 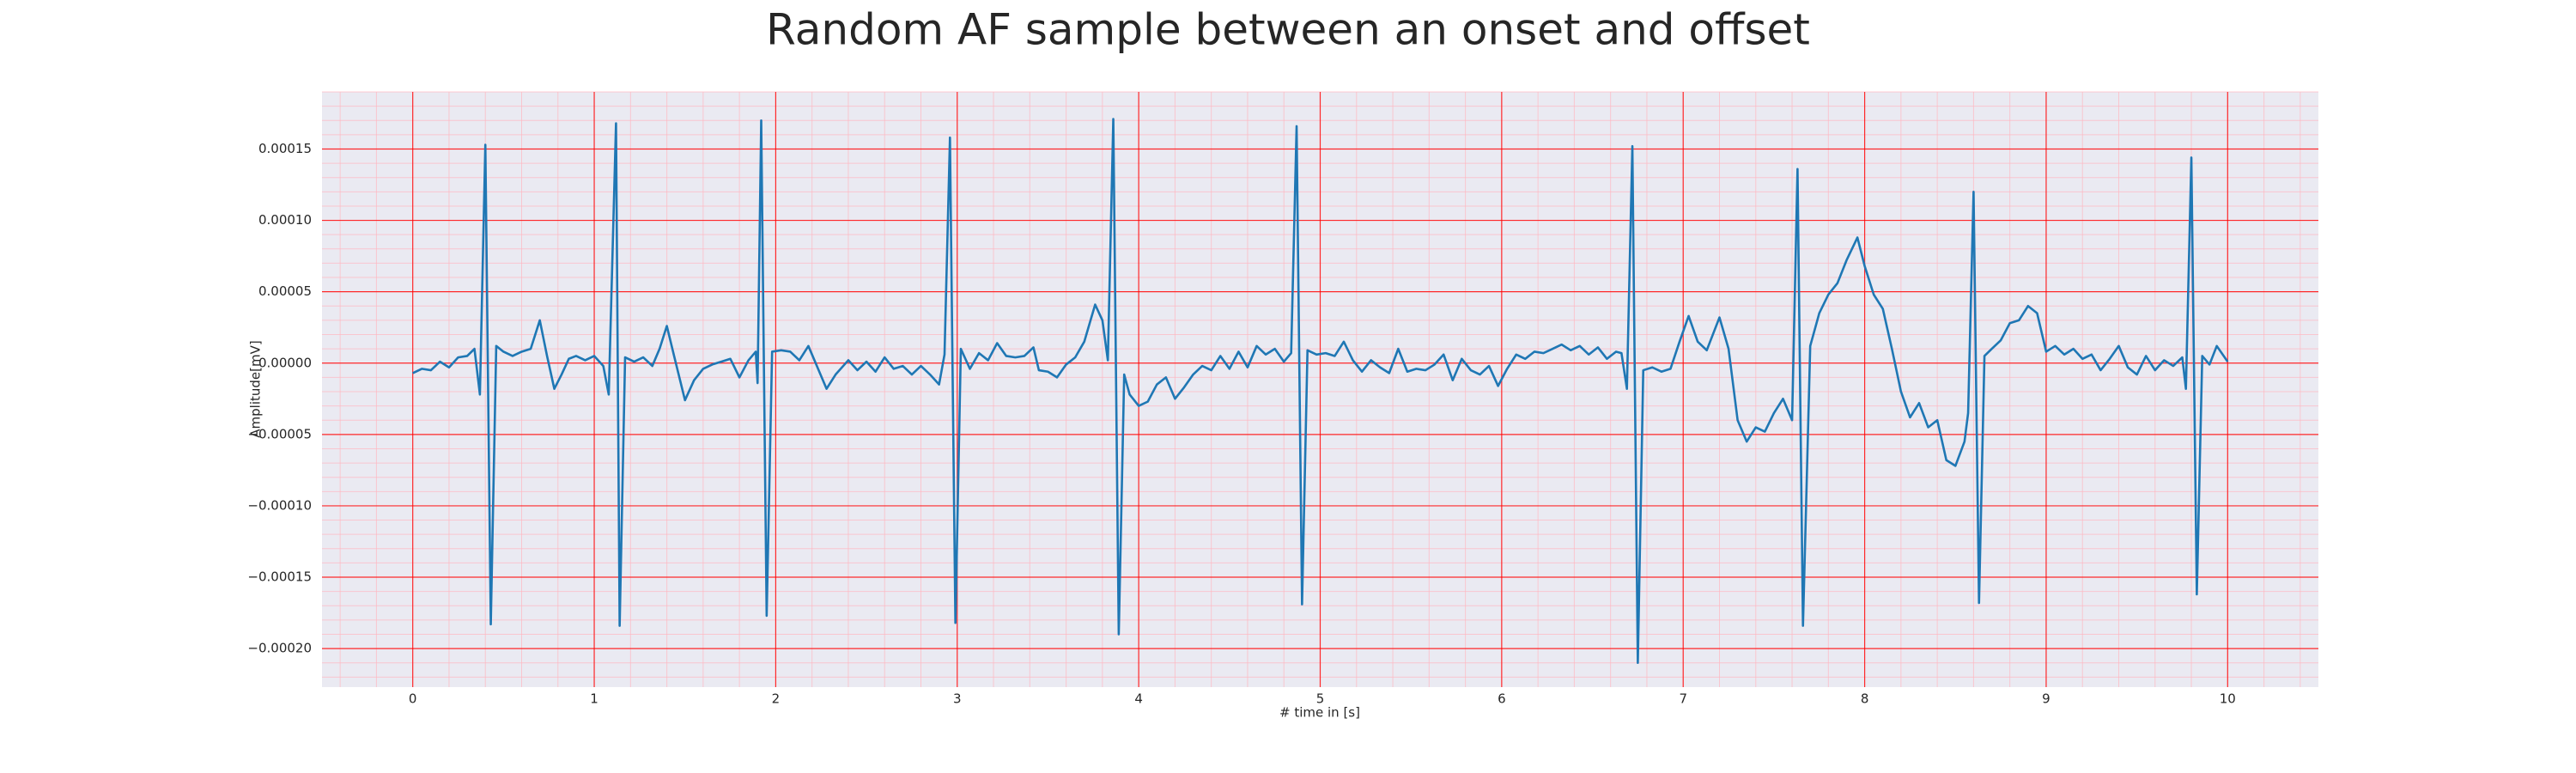 What do you see at coordinates (280, 433) in the screenshot?
I see `y-tick-label: −0.00005` at bounding box center [280, 433].